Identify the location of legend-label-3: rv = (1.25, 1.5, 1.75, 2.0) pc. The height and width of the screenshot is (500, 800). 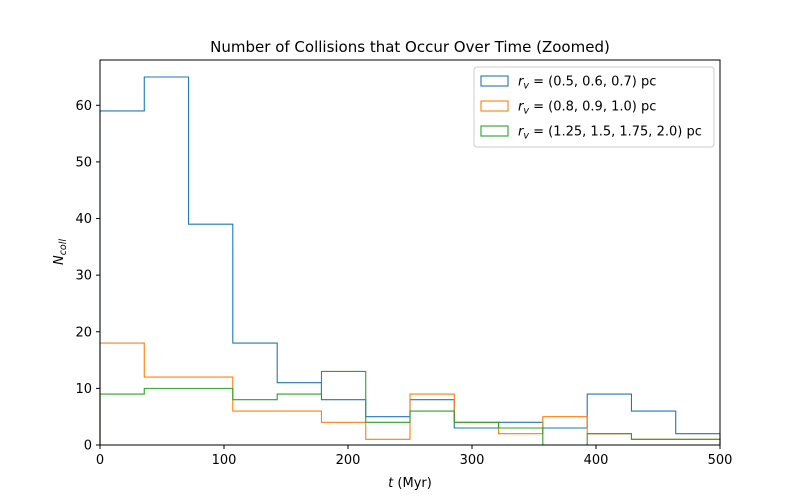
(610, 133).